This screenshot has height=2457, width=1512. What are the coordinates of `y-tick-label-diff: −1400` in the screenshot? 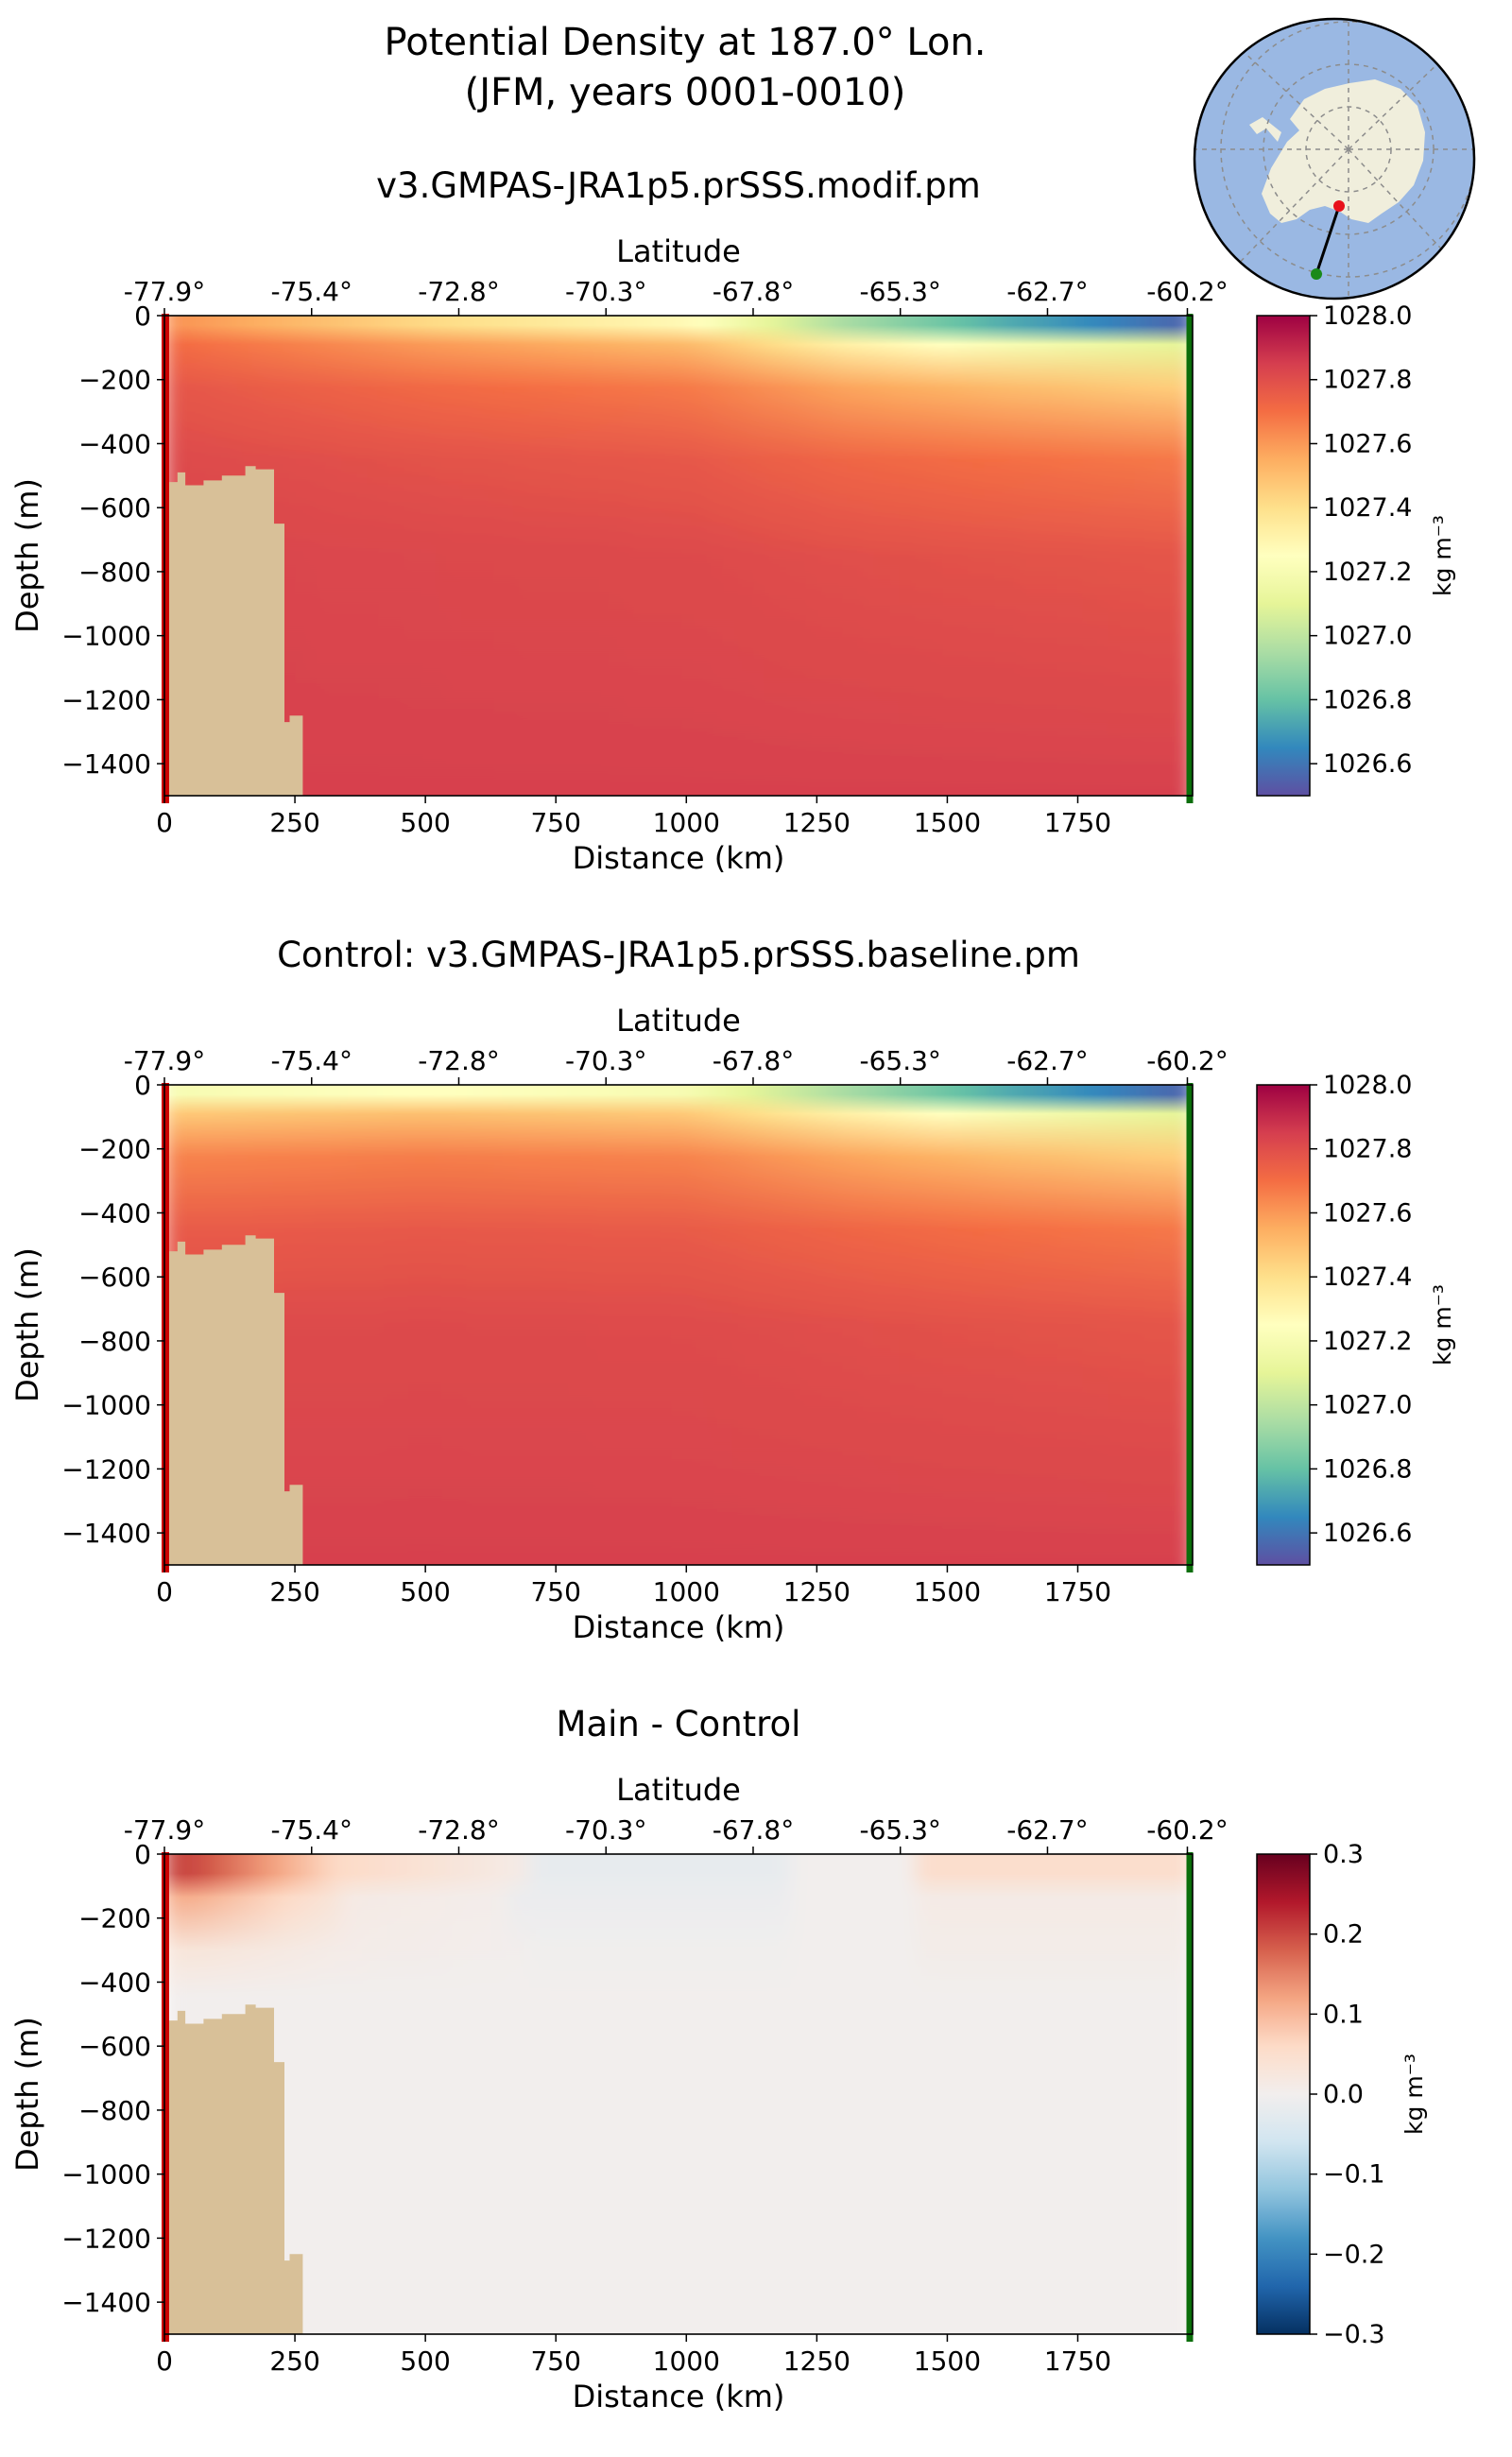 It's located at (106, 2302).